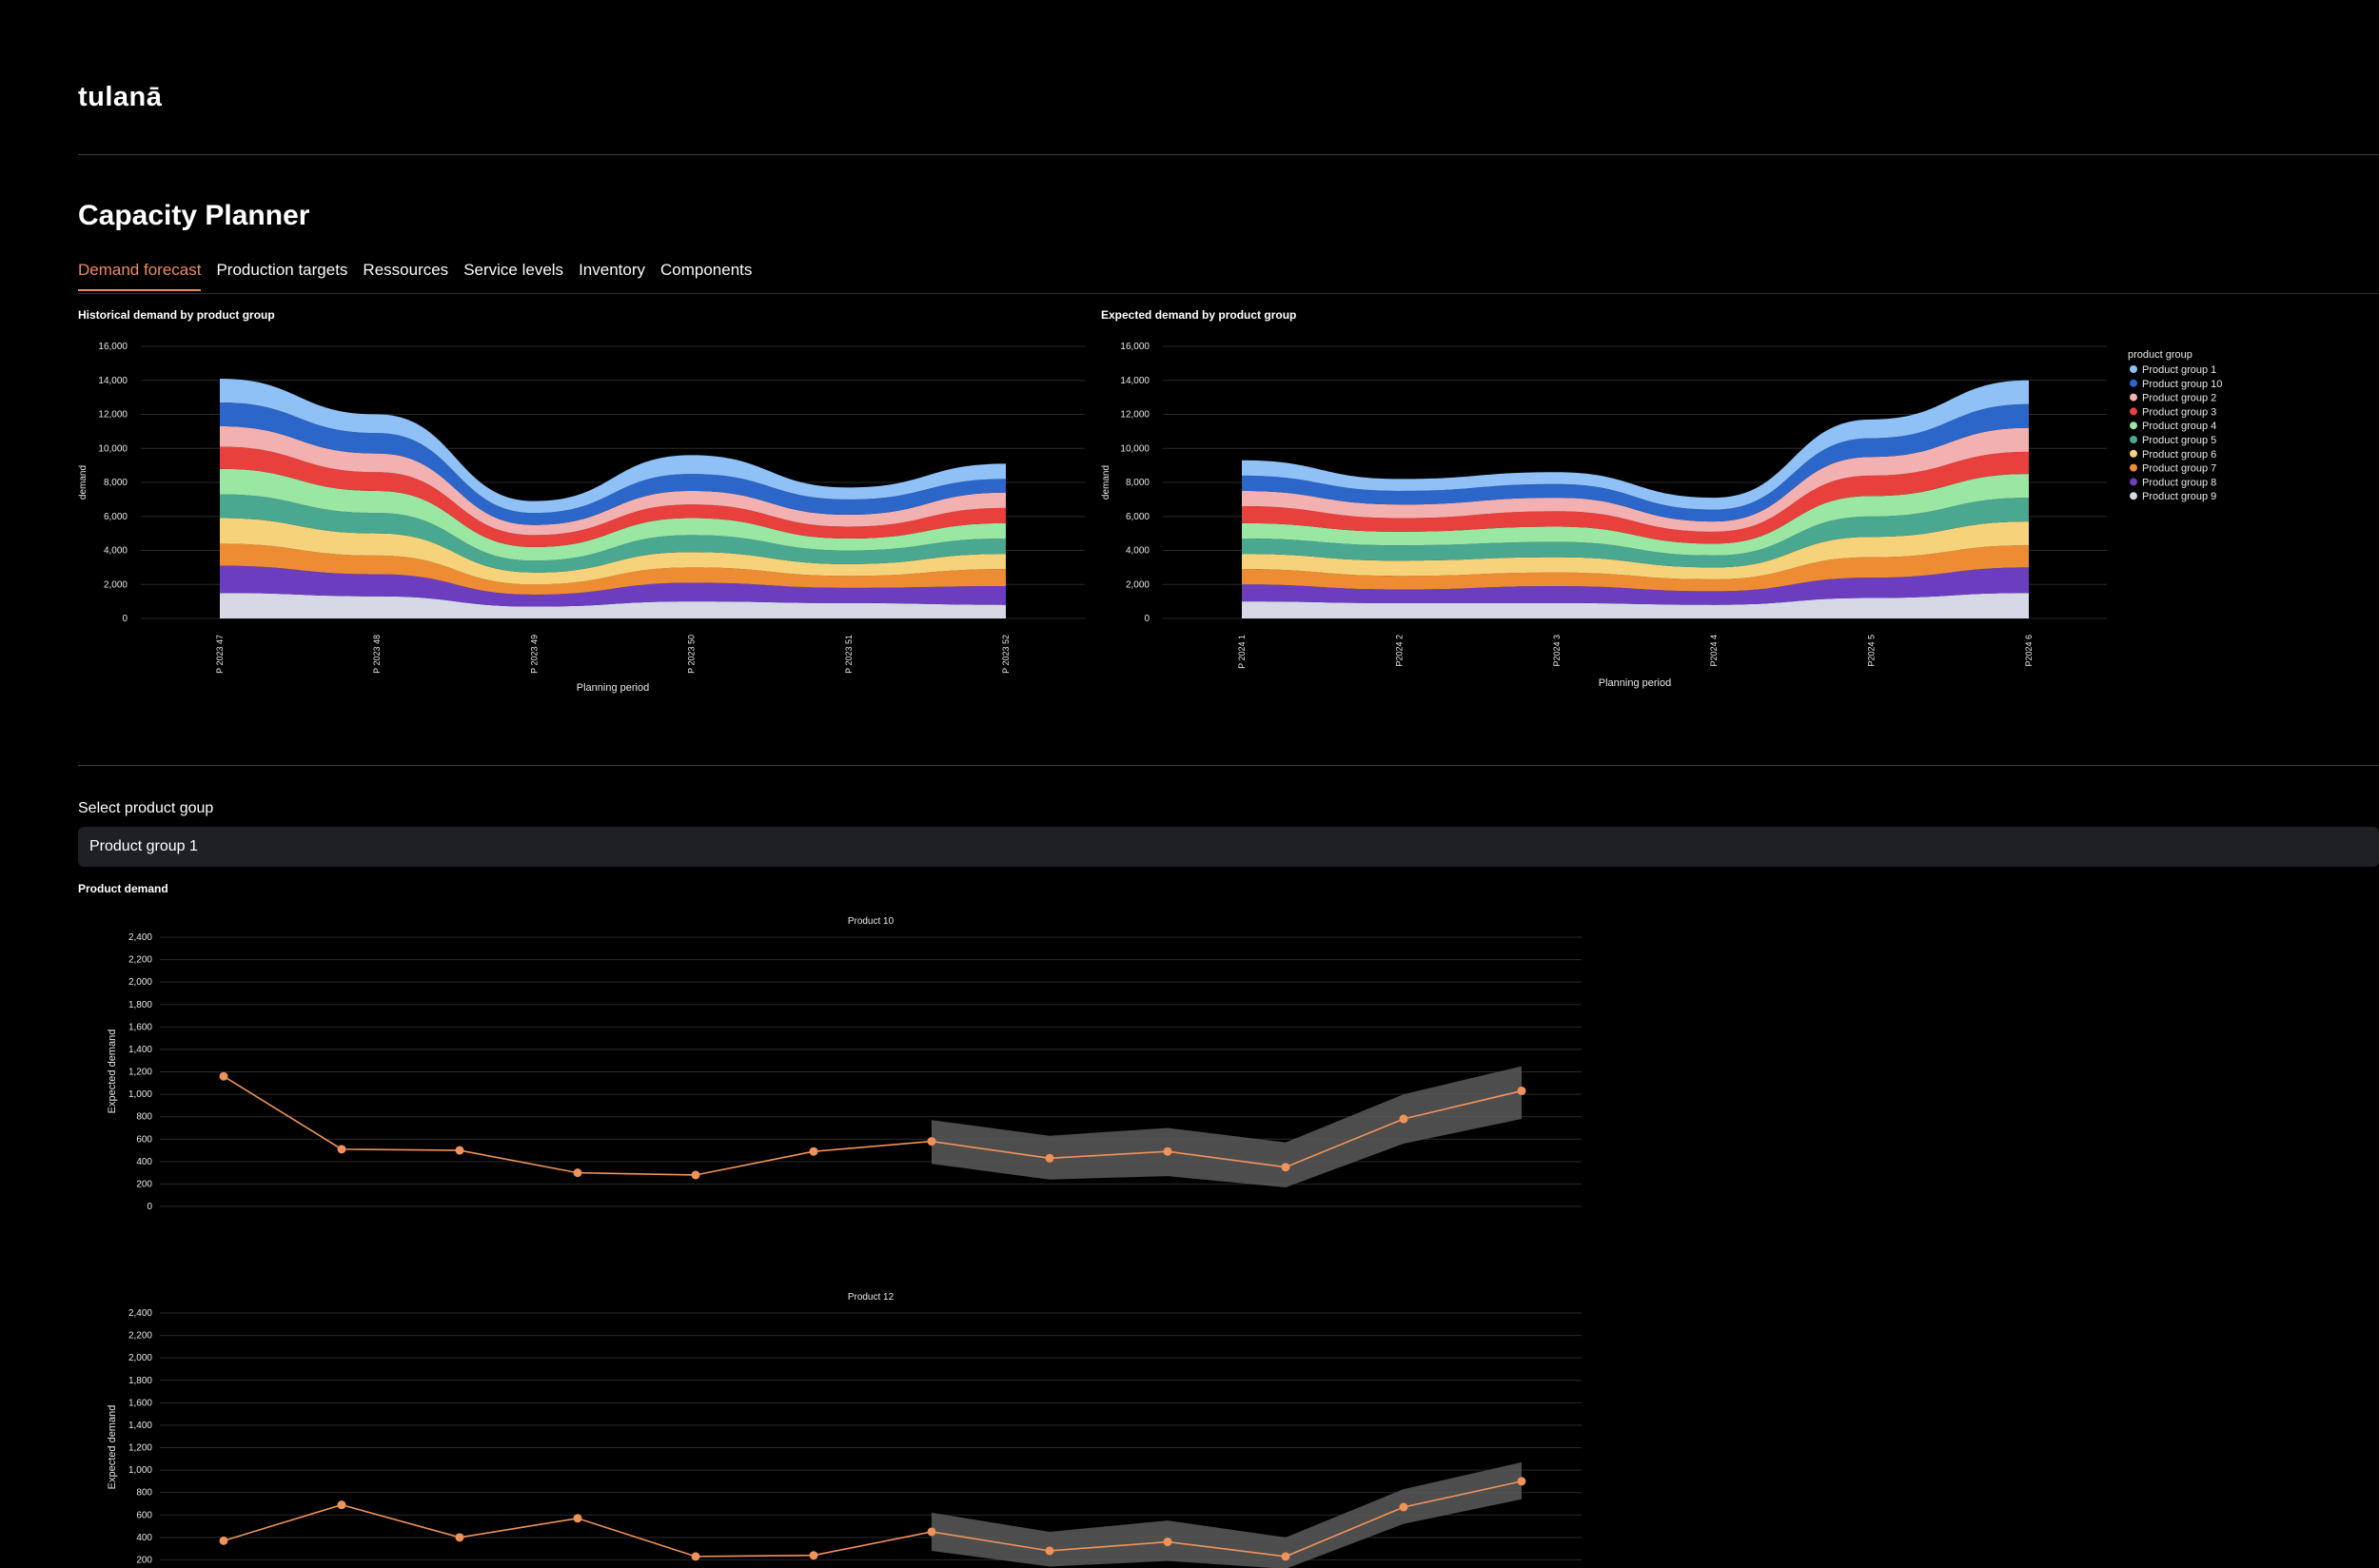 This screenshot has width=2379, height=1568. What do you see at coordinates (2179, 455) in the screenshot?
I see `legend-item-label: Product group 6` at bounding box center [2179, 455].